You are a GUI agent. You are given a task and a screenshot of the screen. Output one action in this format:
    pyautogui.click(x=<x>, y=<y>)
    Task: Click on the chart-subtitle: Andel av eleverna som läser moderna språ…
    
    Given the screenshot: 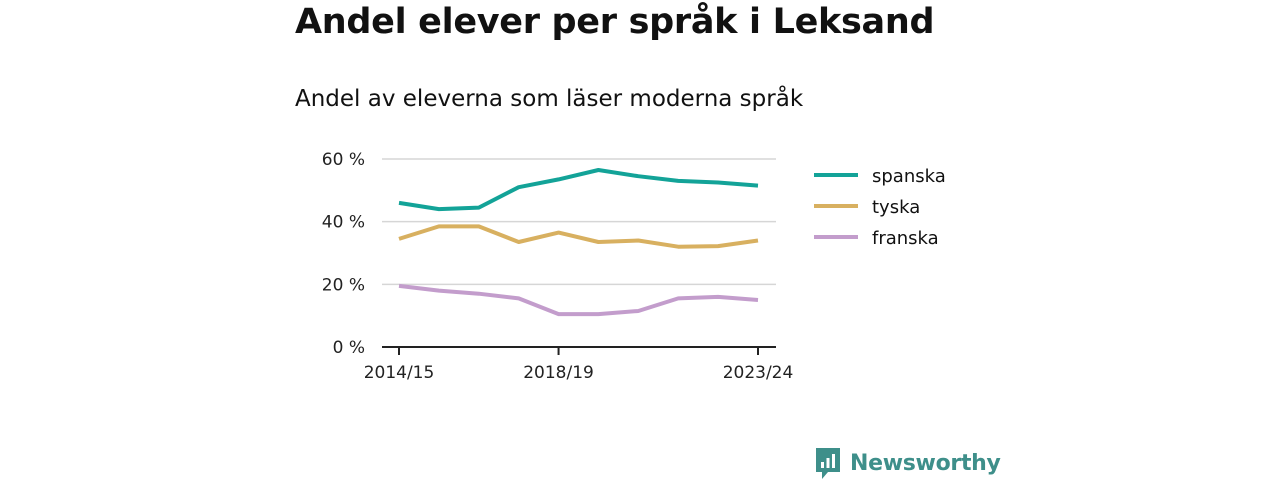 What is the action you would take?
    pyautogui.click(x=549, y=99)
    